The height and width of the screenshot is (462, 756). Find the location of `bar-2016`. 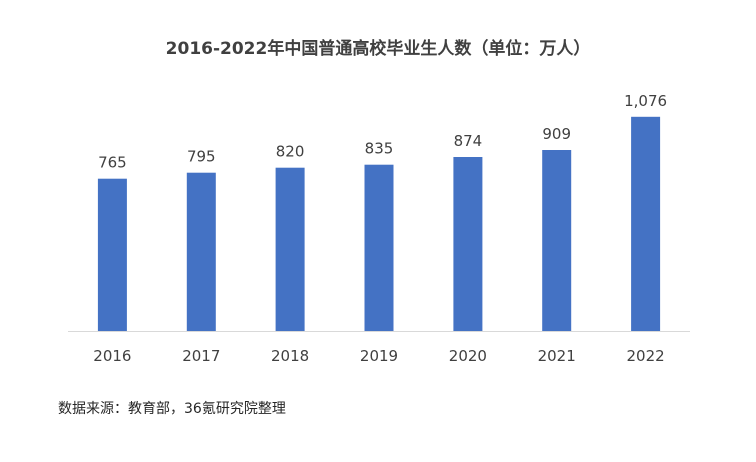

bar-2016 is located at coordinates (112, 254).